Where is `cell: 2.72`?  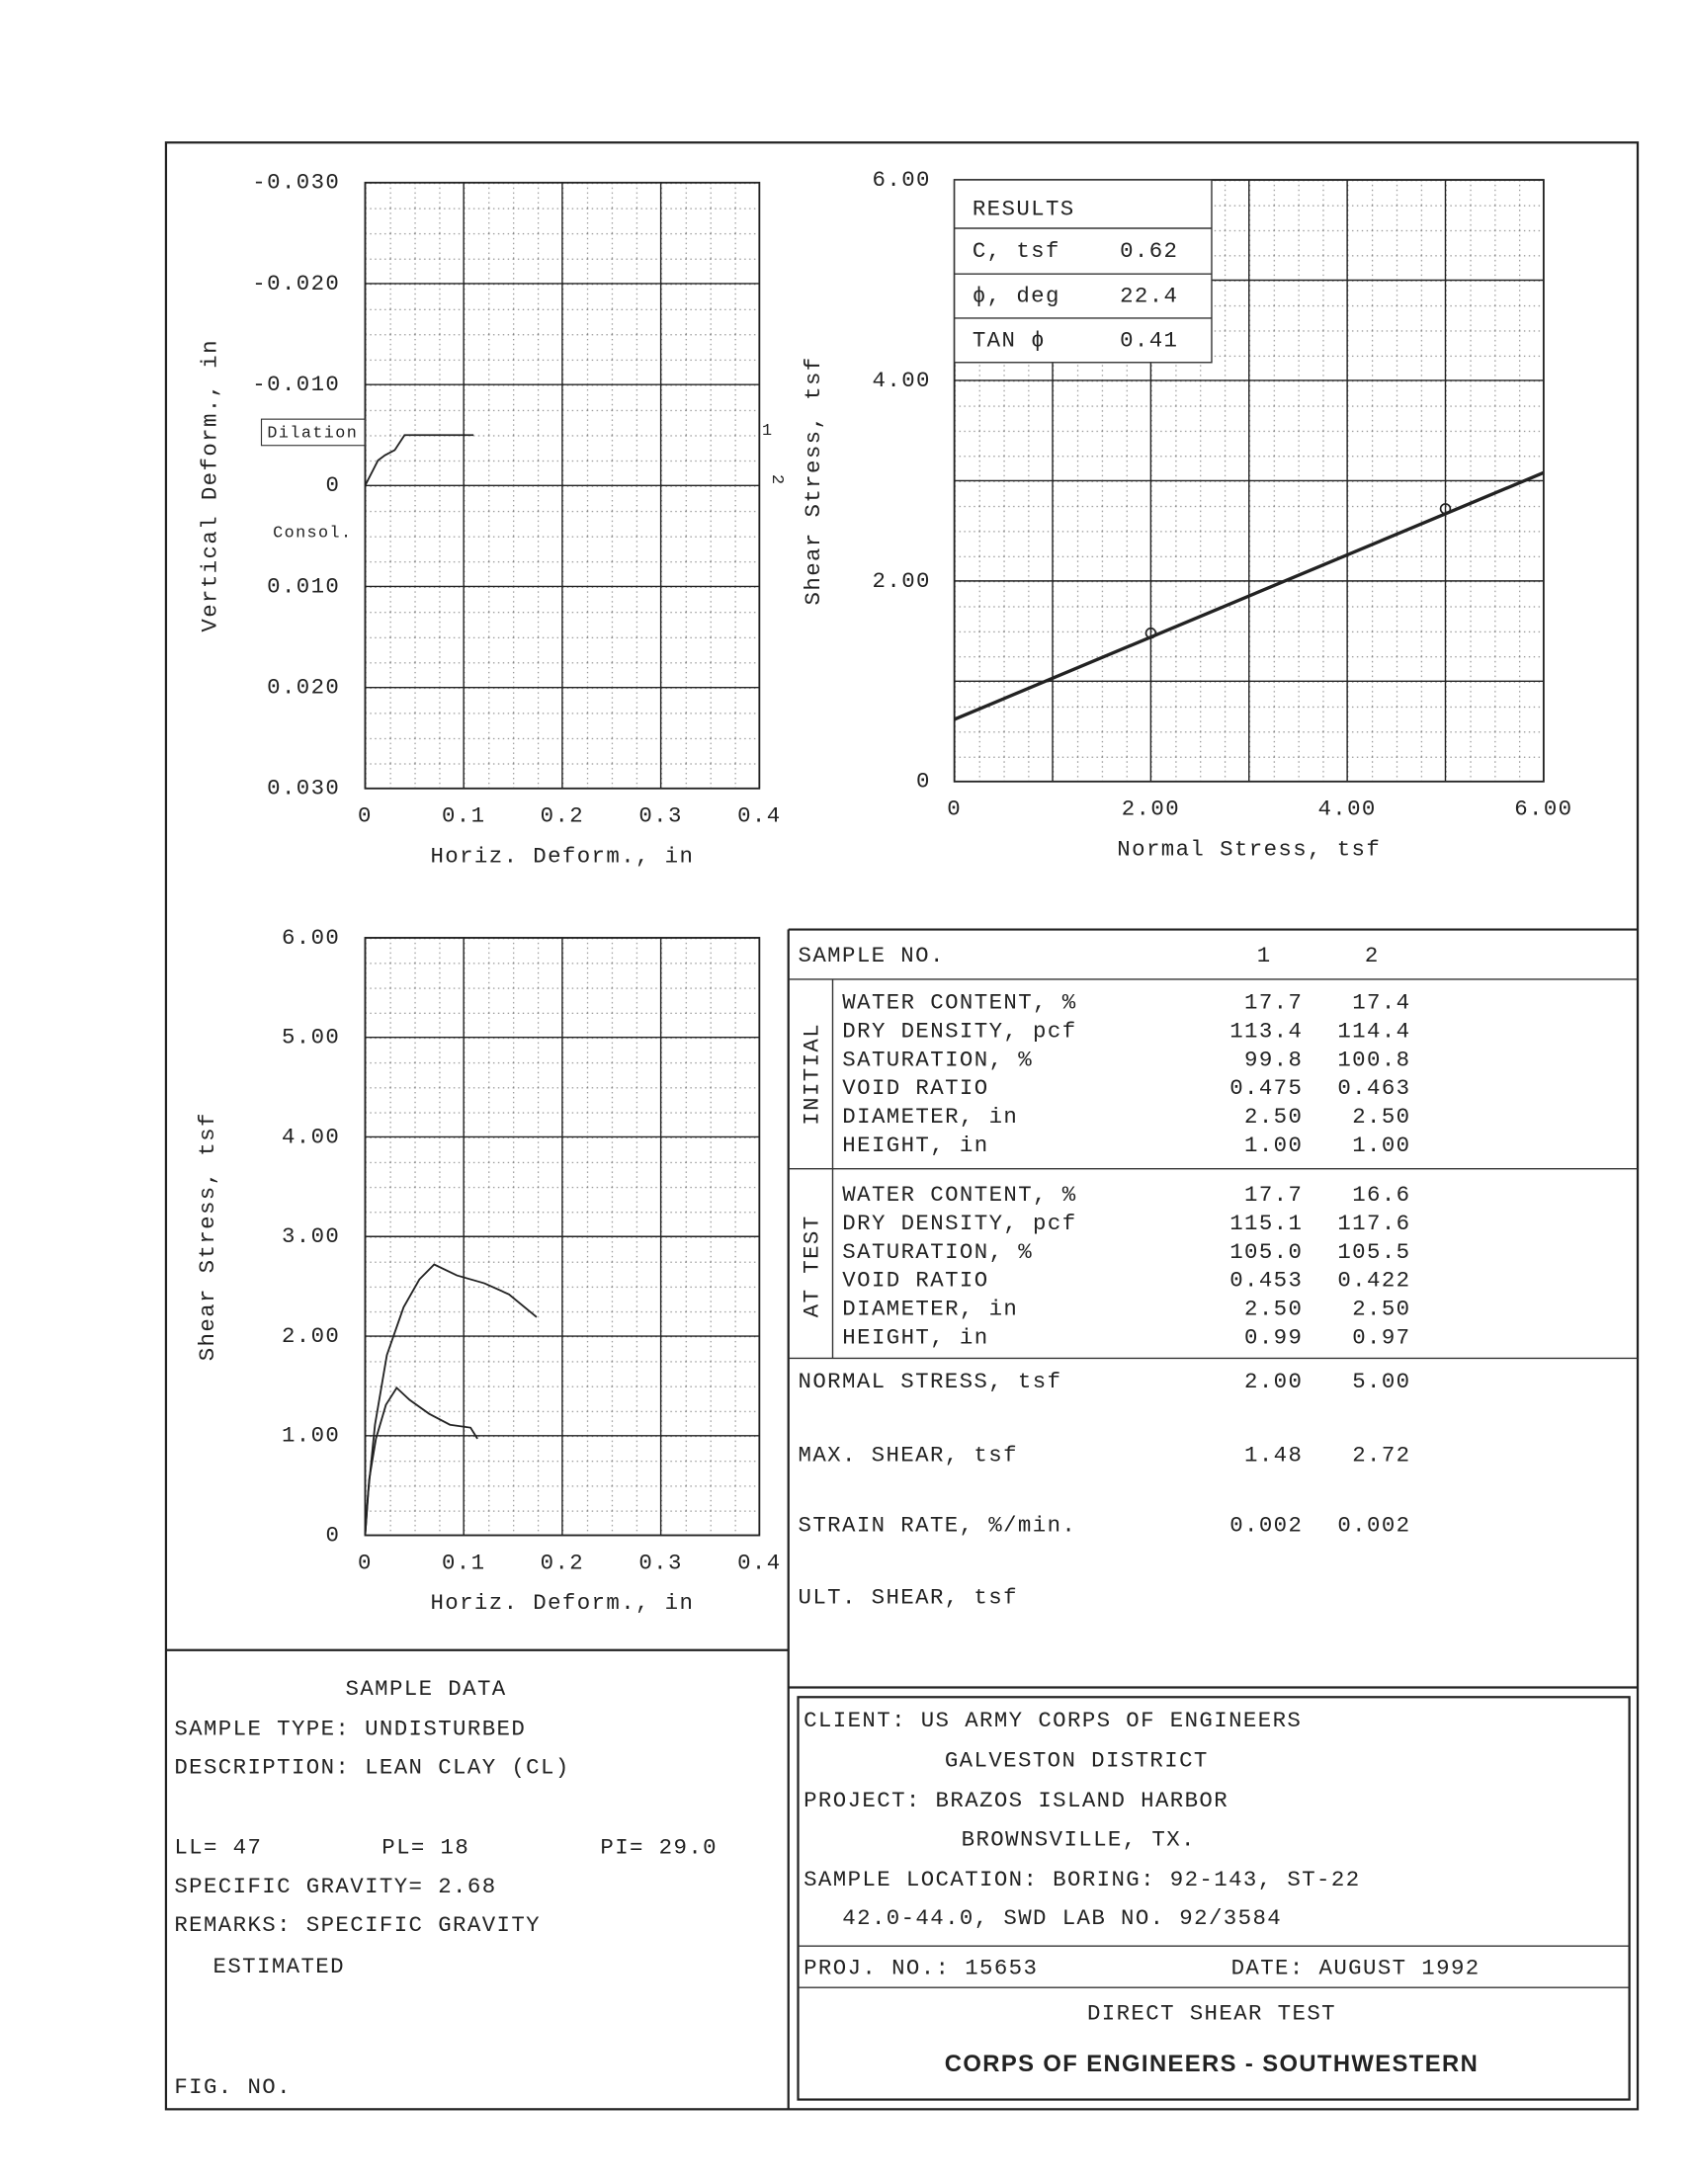
cell: 2.72 is located at coordinates (1381, 1455).